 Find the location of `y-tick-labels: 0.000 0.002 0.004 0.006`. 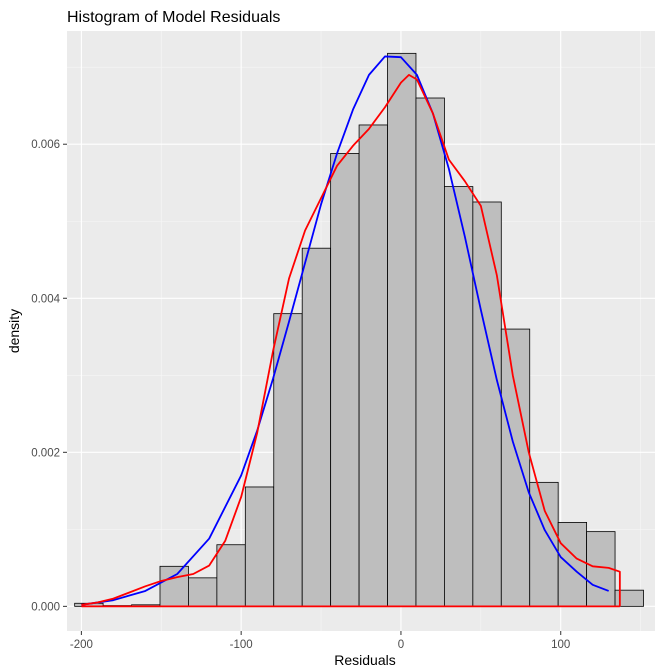

y-tick-labels: 0.000 0.002 0.004 0.006 is located at coordinates (45, 376).